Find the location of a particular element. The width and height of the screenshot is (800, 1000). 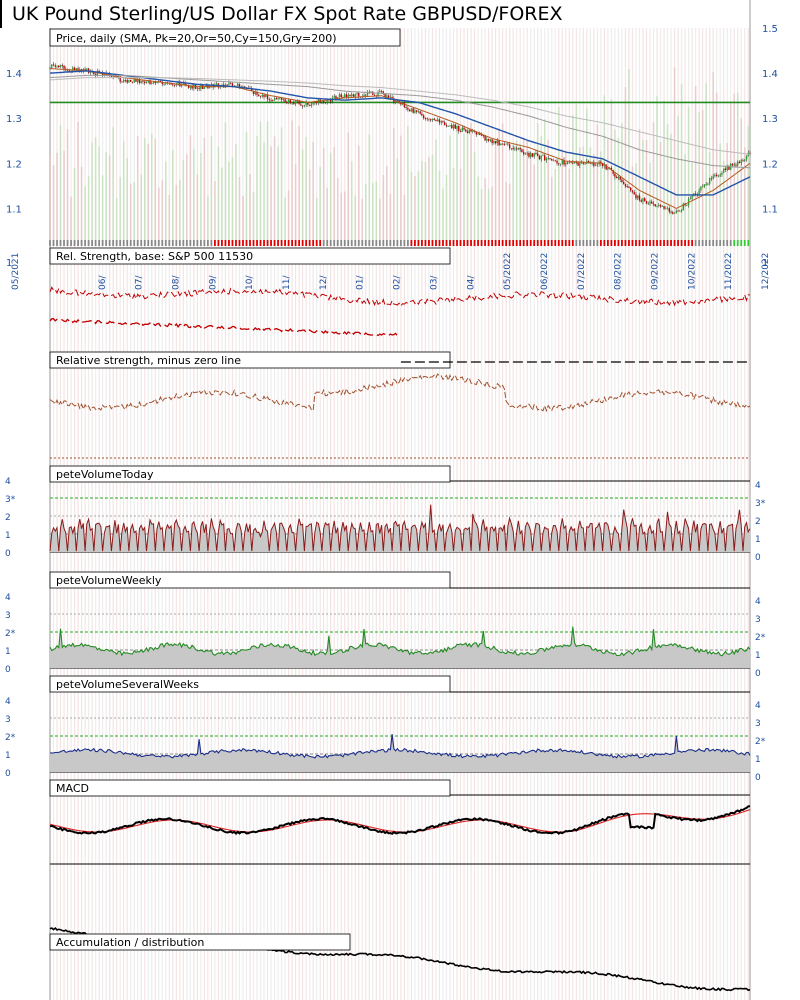

vol-weekly-panel-left-tick: 1 is located at coordinates (8, 652).